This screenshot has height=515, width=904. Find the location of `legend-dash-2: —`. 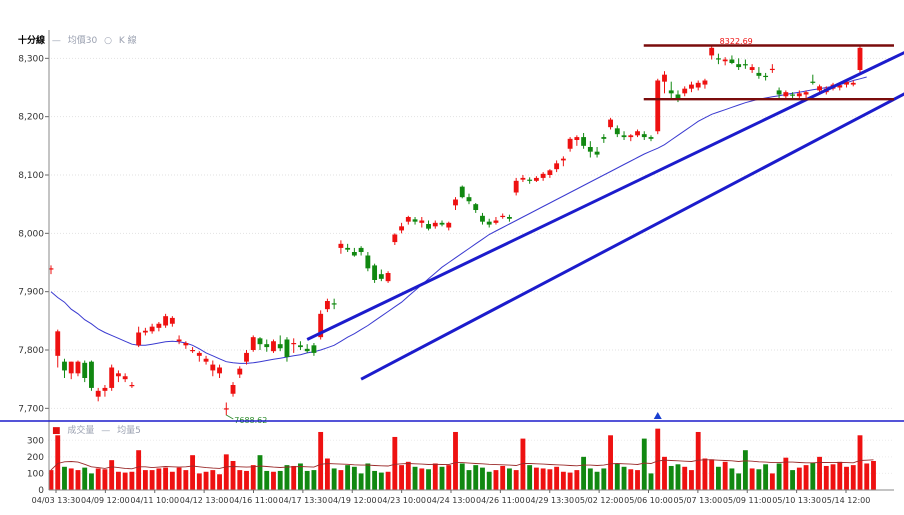

legend-dash-2: — is located at coordinates (106, 431).